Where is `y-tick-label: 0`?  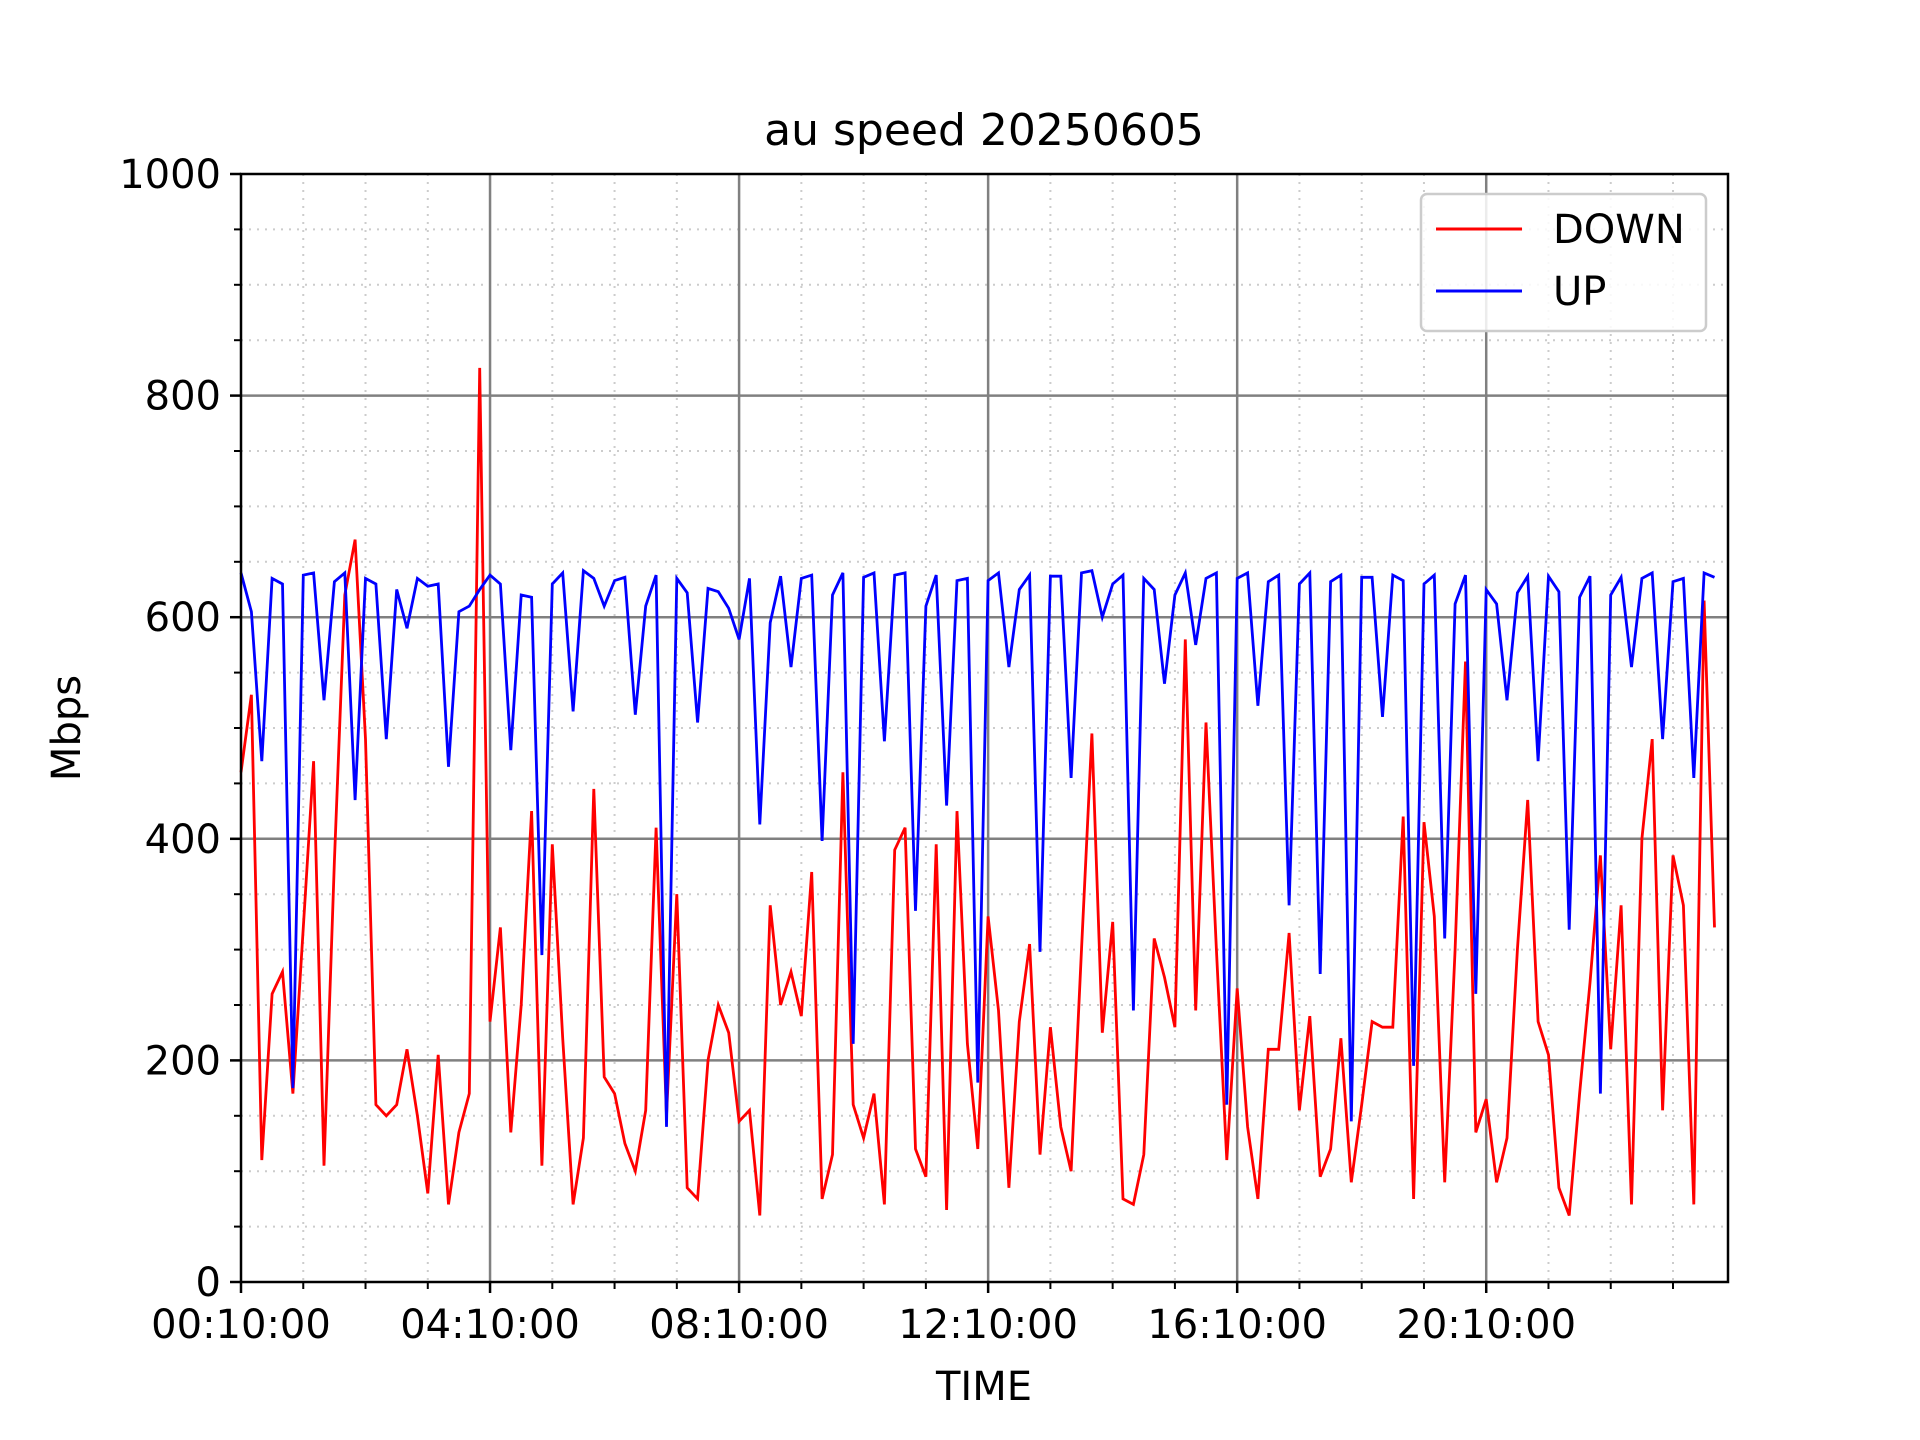
y-tick-label: 0 is located at coordinates (208, 1283).